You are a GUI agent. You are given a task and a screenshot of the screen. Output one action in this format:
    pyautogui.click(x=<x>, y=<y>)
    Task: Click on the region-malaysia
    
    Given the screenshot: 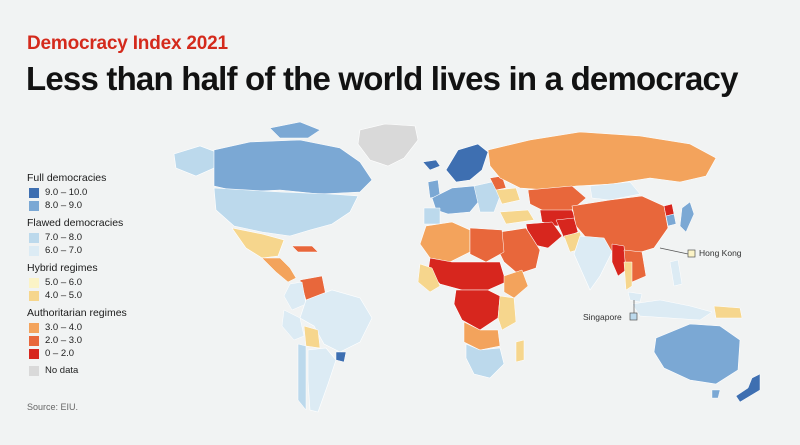 What is the action you would take?
    pyautogui.click(x=635, y=297)
    